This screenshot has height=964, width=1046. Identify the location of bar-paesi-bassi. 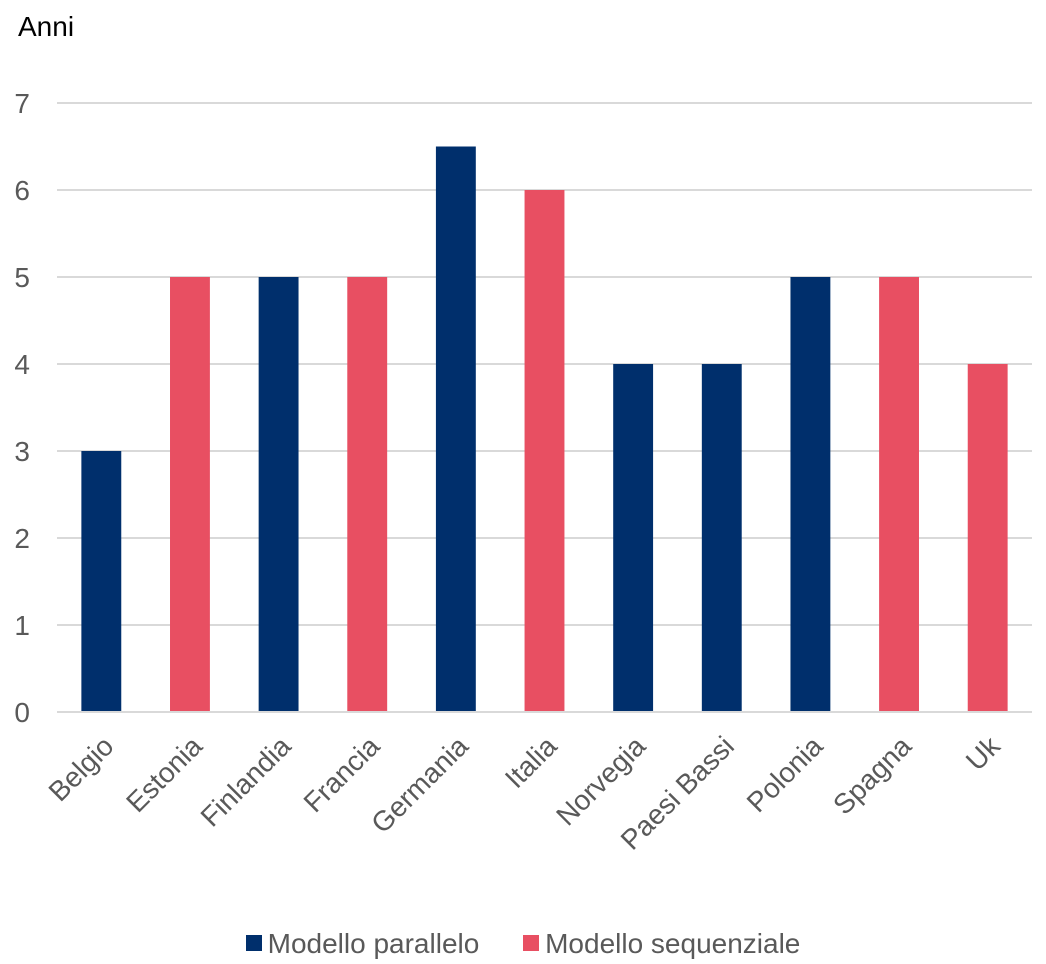
(721, 538).